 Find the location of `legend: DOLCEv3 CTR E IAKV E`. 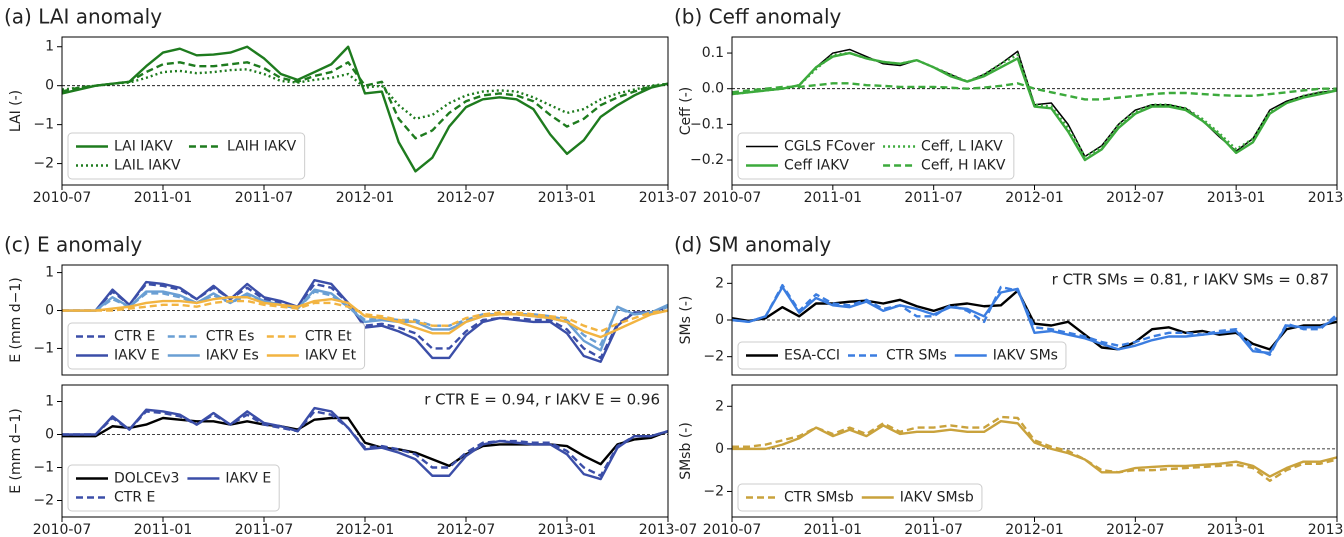

legend: DOLCEv3 CTR E IAKV E is located at coordinates (173, 488).